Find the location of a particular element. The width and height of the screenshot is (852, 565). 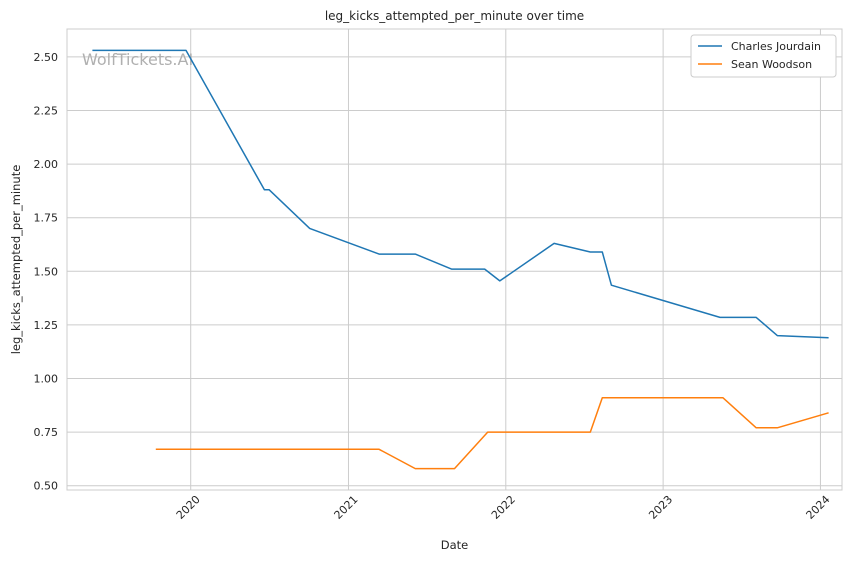

legend: Charles Jourdain Sean Woodson is located at coordinates (763, 56).